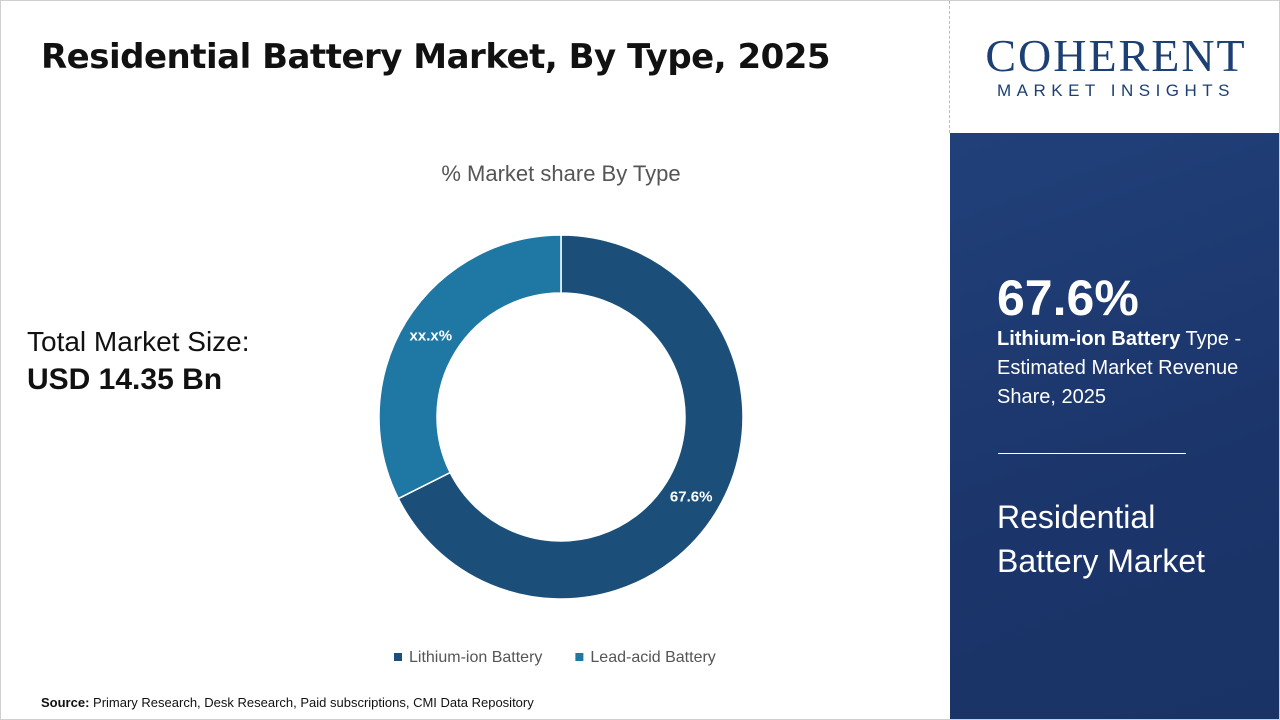 The height and width of the screenshot is (720, 1280). What do you see at coordinates (652, 657) in the screenshot?
I see `legend-label: Lead-acid Battery` at bounding box center [652, 657].